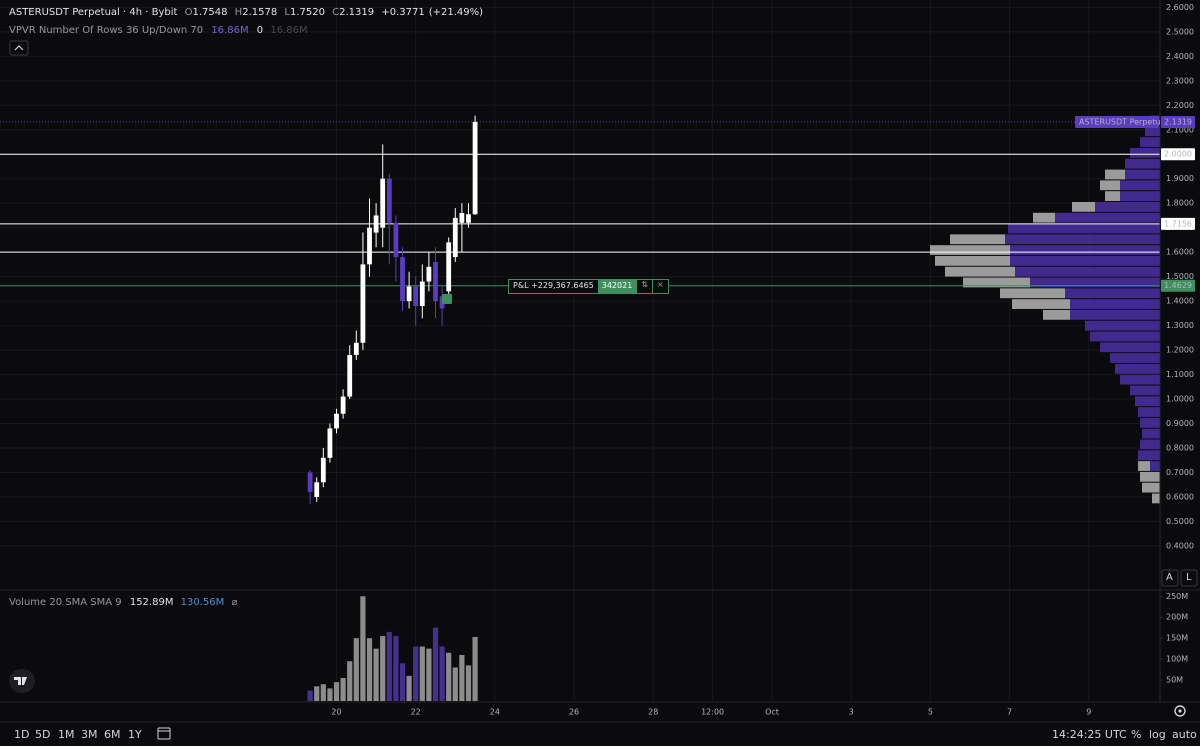 Image resolution: width=1200 pixels, height=746 pixels. What do you see at coordinates (1180, 472) in the screenshot?
I see `y-tick-label: 0.7000` at bounding box center [1180, 472].